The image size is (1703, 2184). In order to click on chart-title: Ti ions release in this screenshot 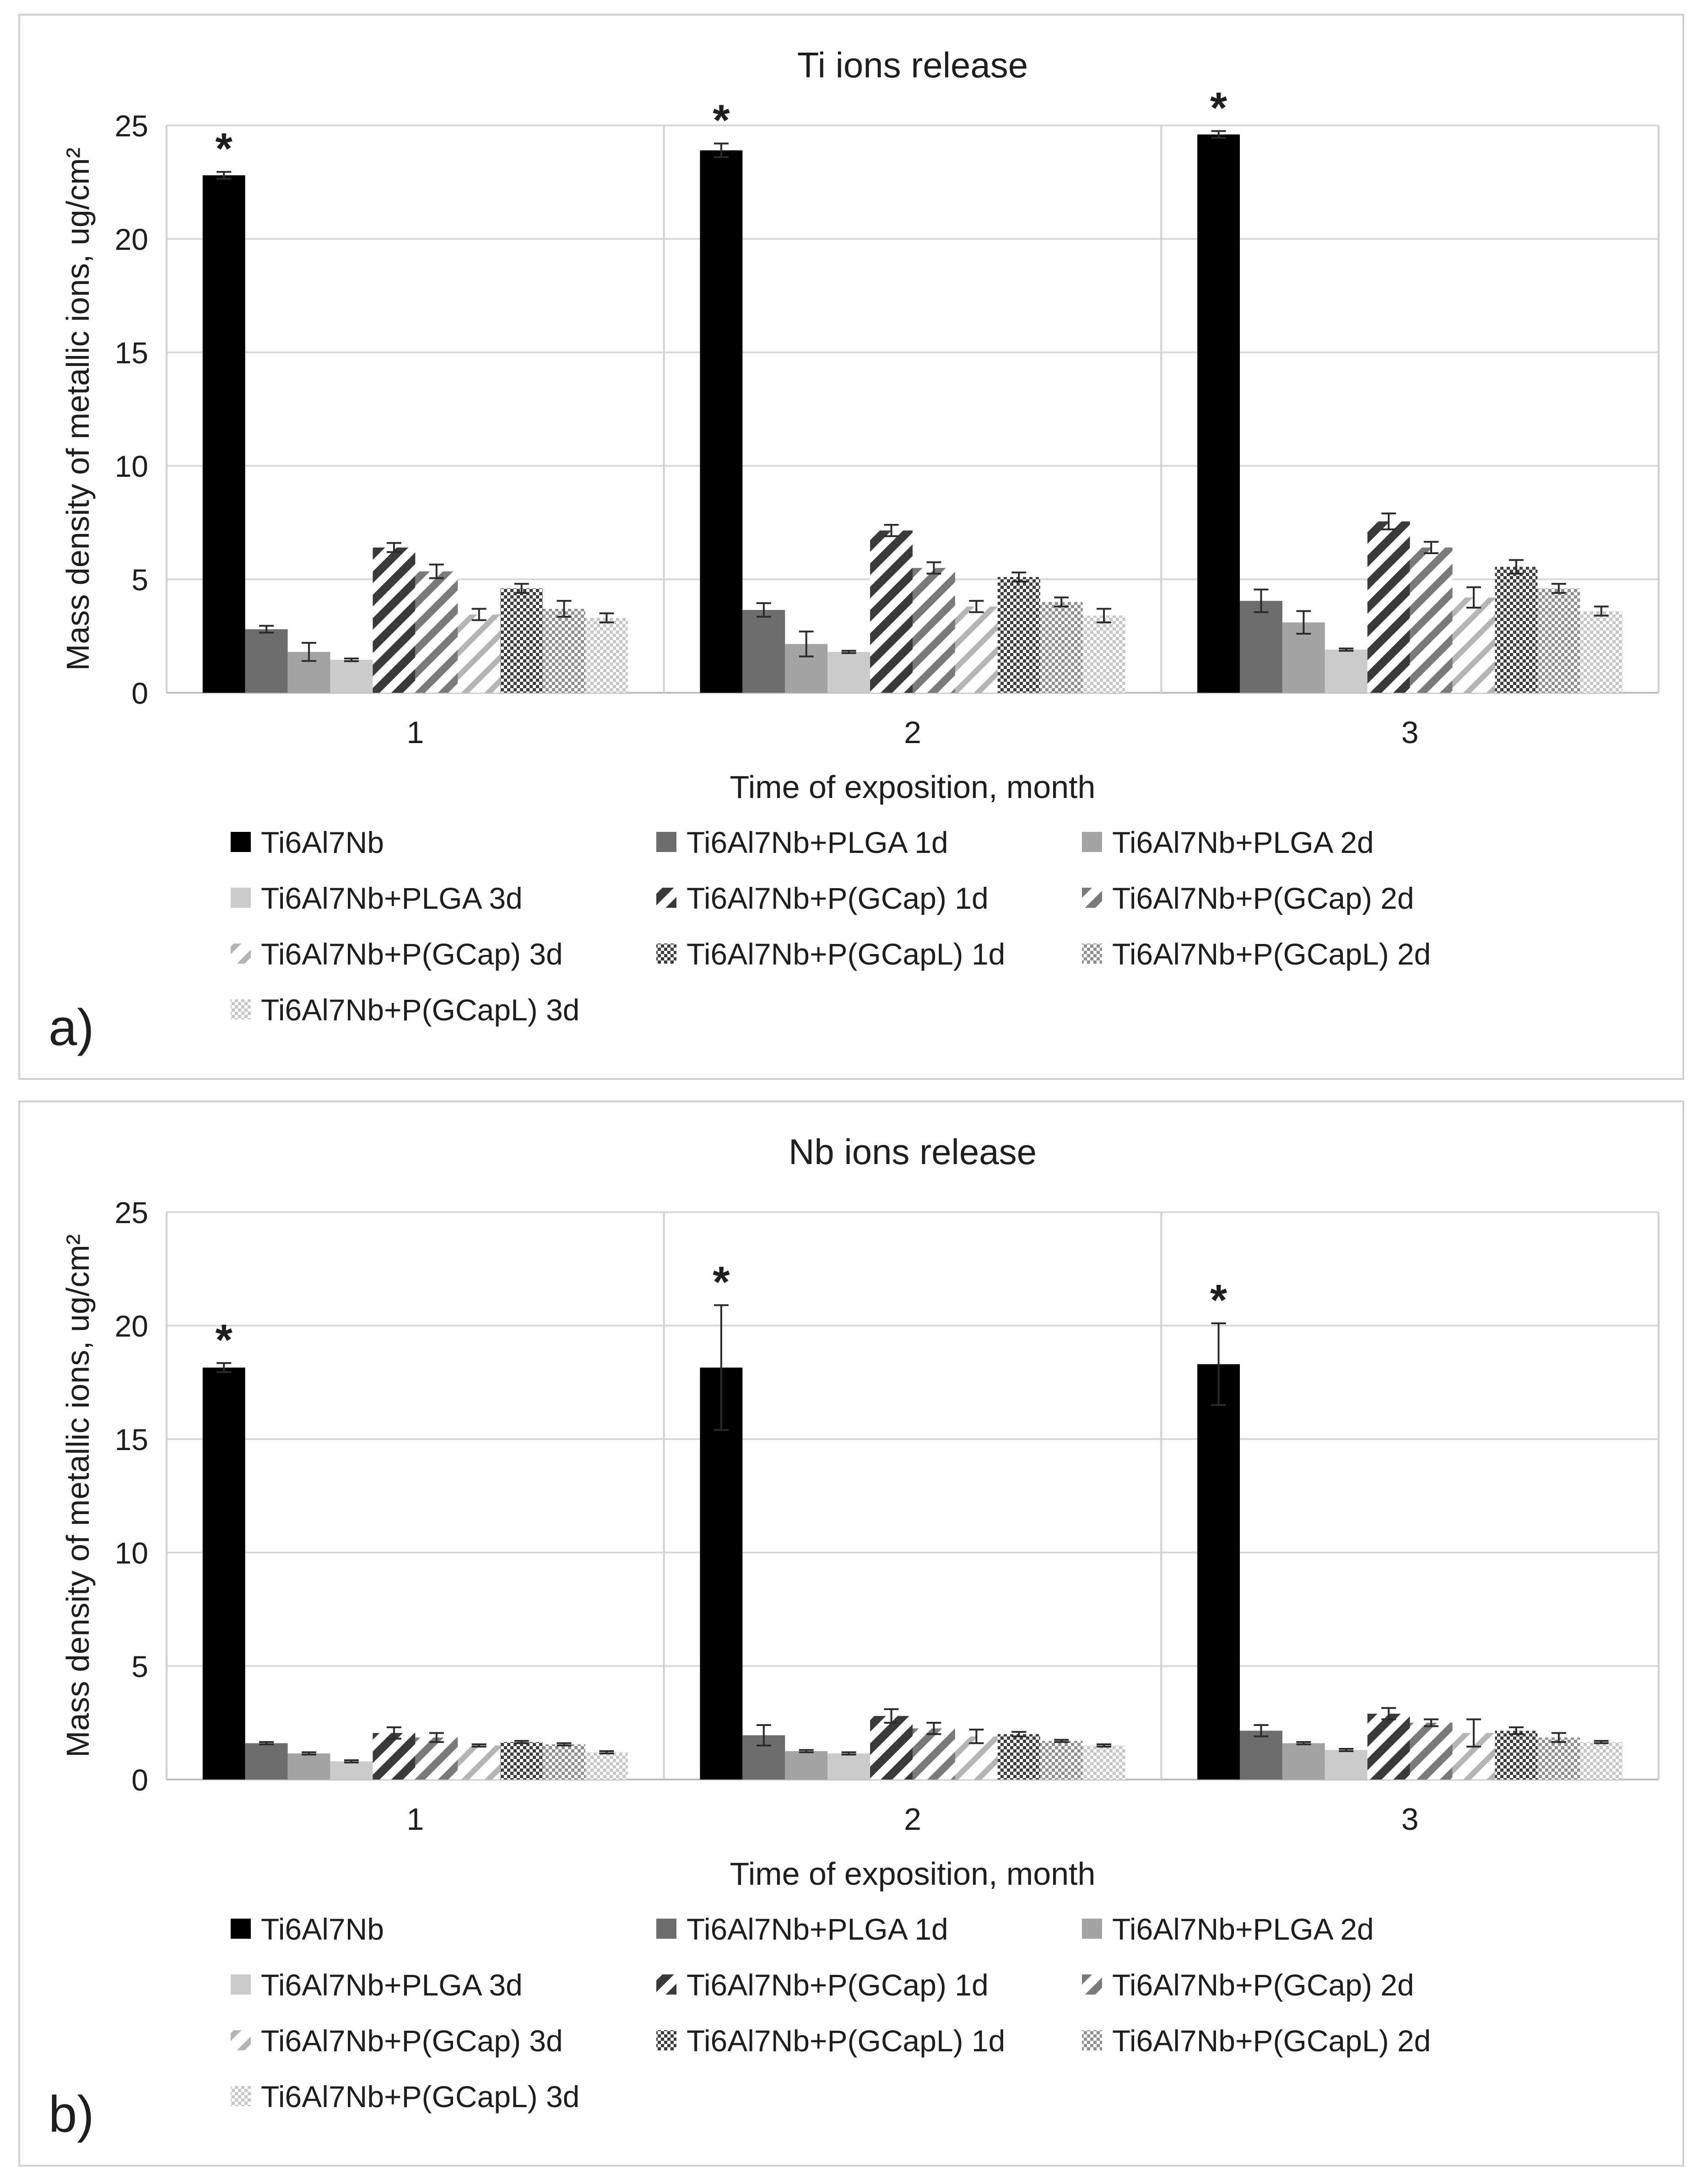, I will do `click(912, 65)`.